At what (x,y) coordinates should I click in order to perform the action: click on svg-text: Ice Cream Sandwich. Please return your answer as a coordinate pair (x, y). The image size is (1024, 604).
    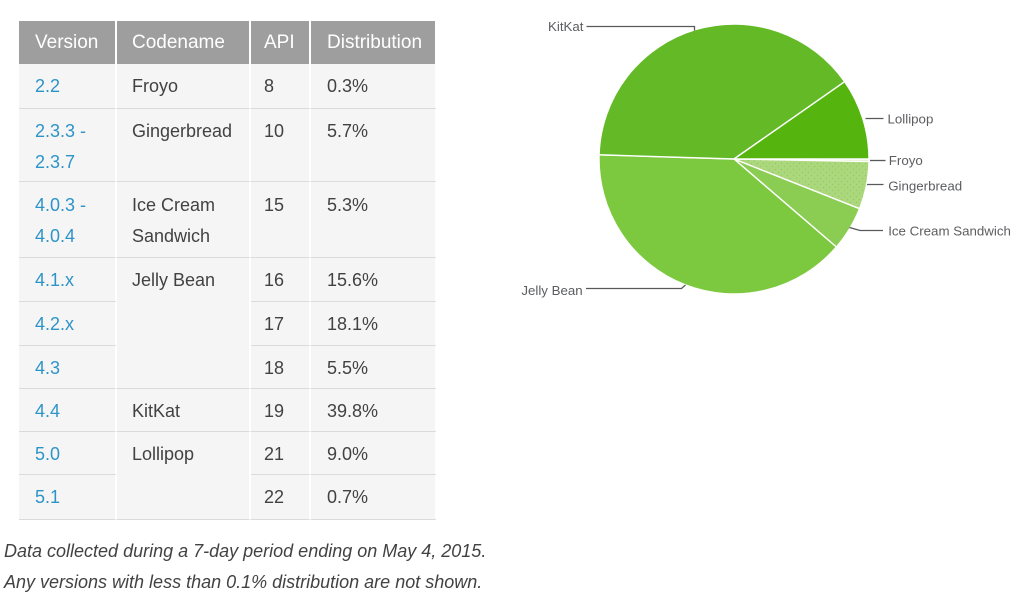
    Looking at the image, I should click on (949, 231).